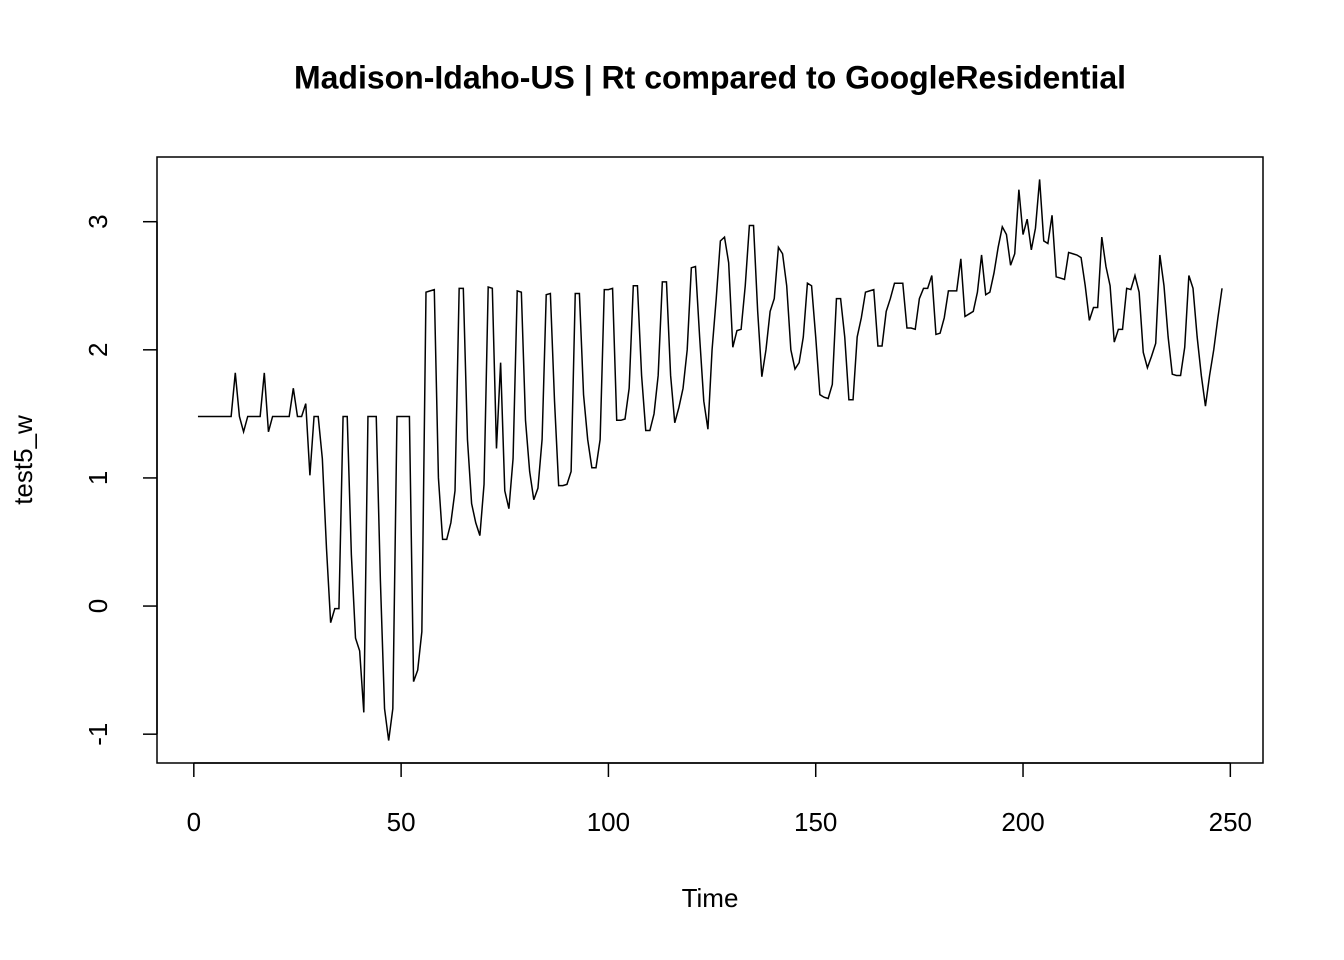  Describe the element at coordinates (98, 734) in the screenshot. I see `y-tick-label: -1` at that location.